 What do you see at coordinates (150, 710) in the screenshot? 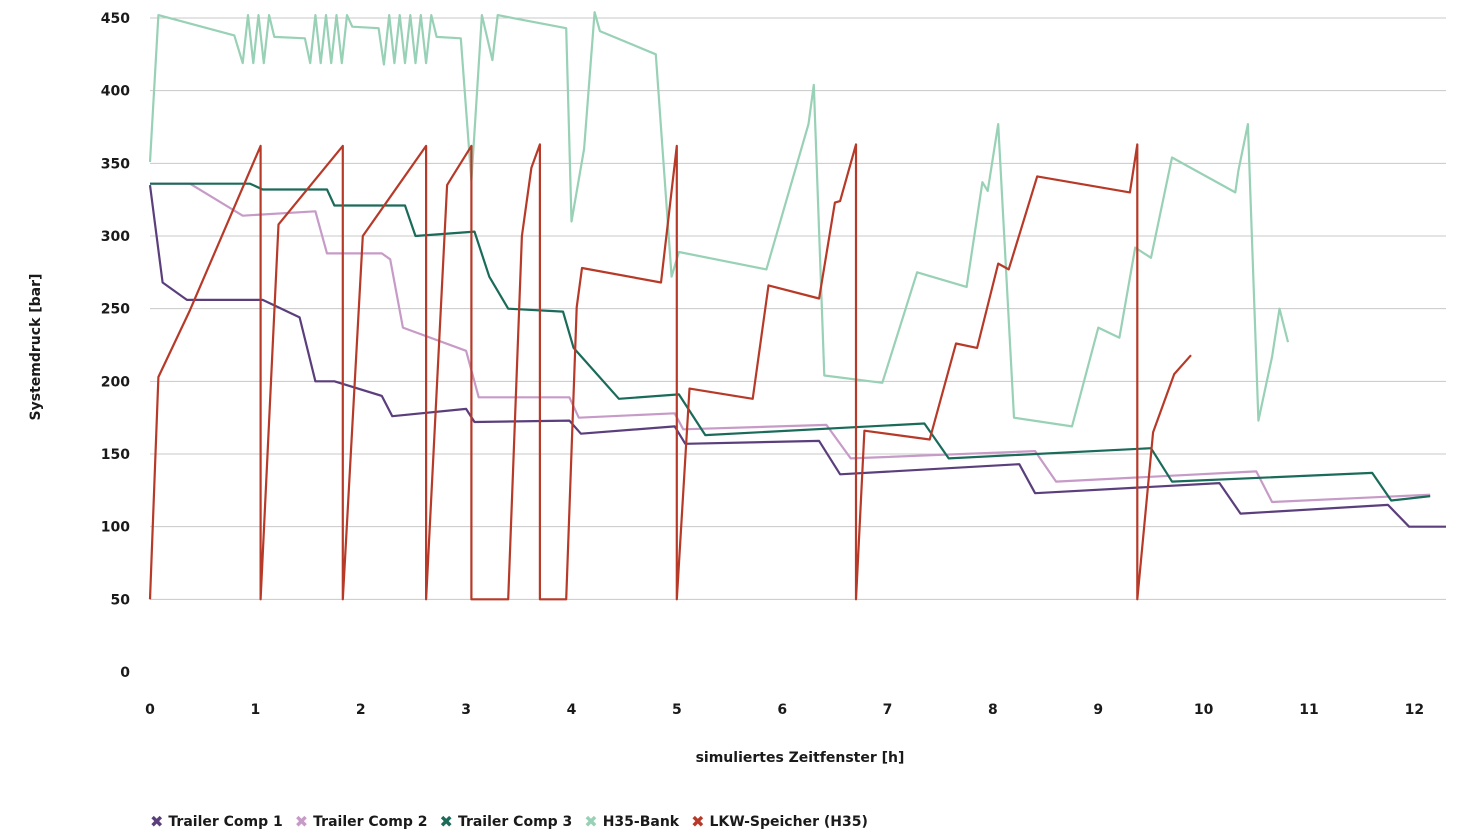
I see `x-tick-label: 0` at bounding box center [150, 710].